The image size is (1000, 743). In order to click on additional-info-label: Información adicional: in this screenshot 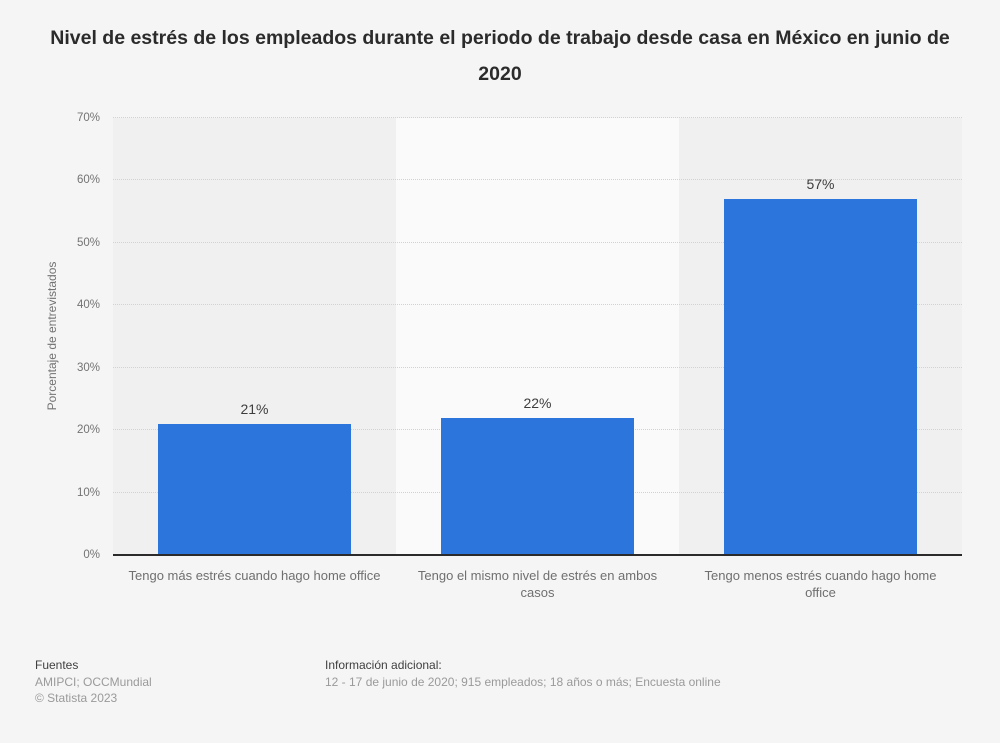, I will do `click(383, 665)`.